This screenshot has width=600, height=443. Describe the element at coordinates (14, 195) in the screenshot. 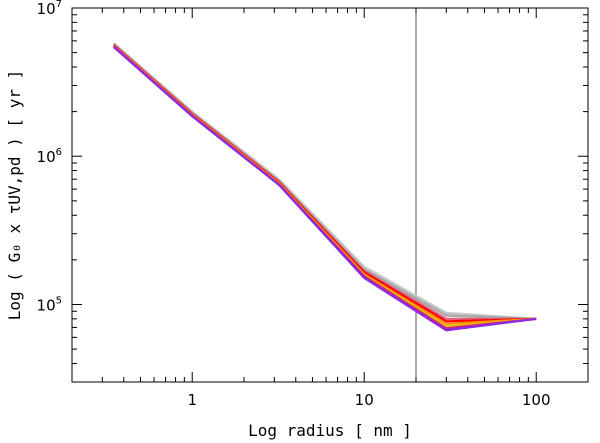

I see `y-axis-label: Log ( G₀ x τUV,pd ) [ yr ]` at that location.